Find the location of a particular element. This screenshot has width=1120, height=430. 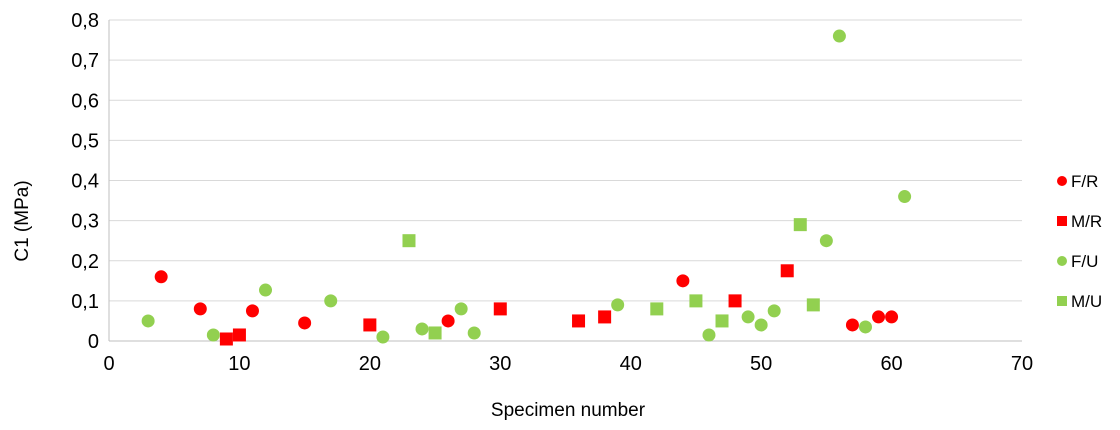

legend-item-f-u: F/U is located at coordinates (1077, 261).